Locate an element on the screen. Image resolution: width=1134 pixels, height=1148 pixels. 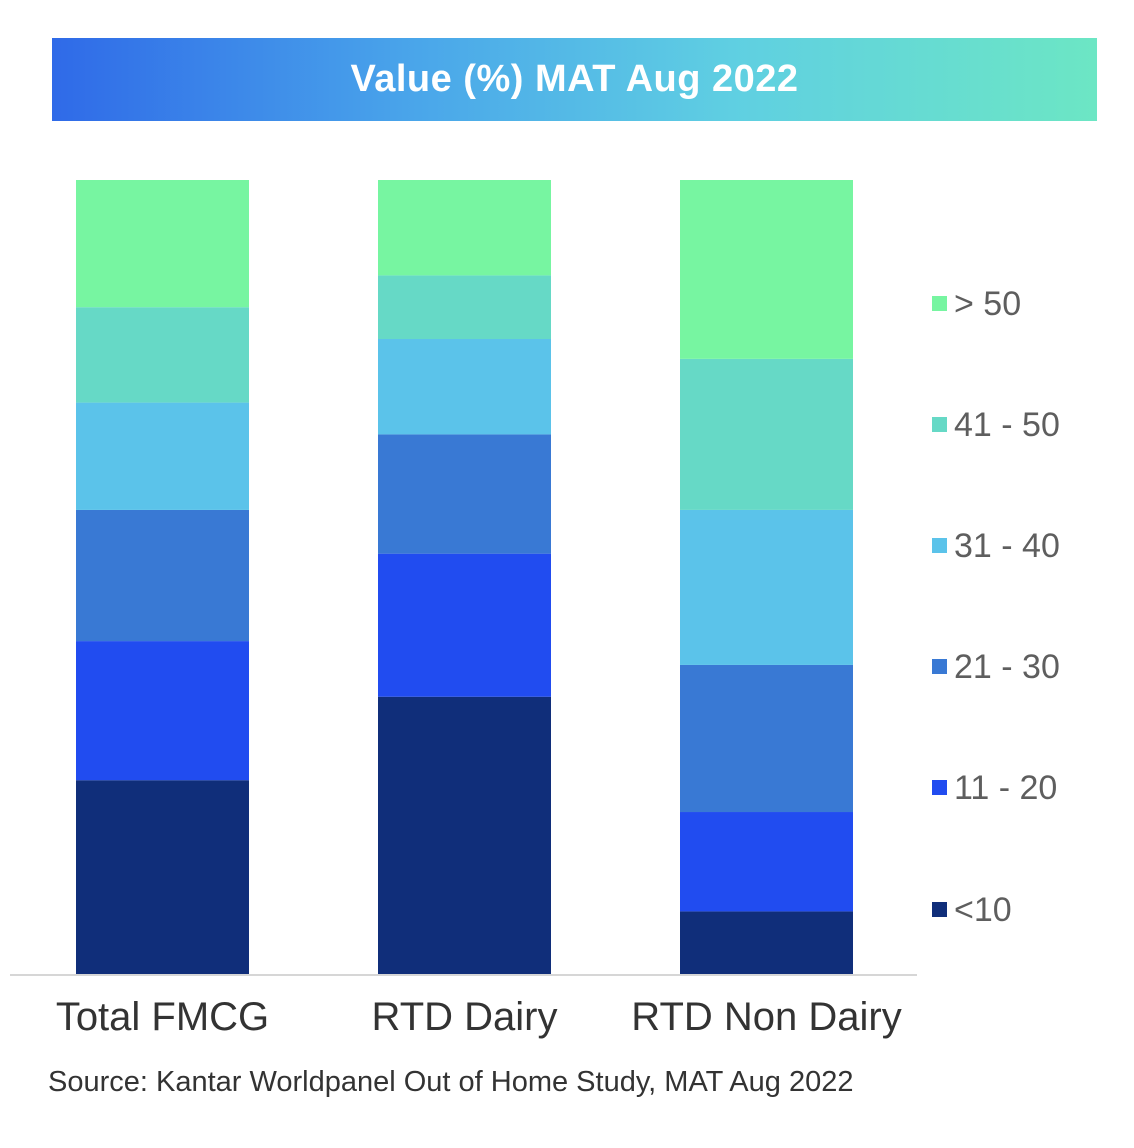
legend-item: > 50 is located at coordinates (976, 304).